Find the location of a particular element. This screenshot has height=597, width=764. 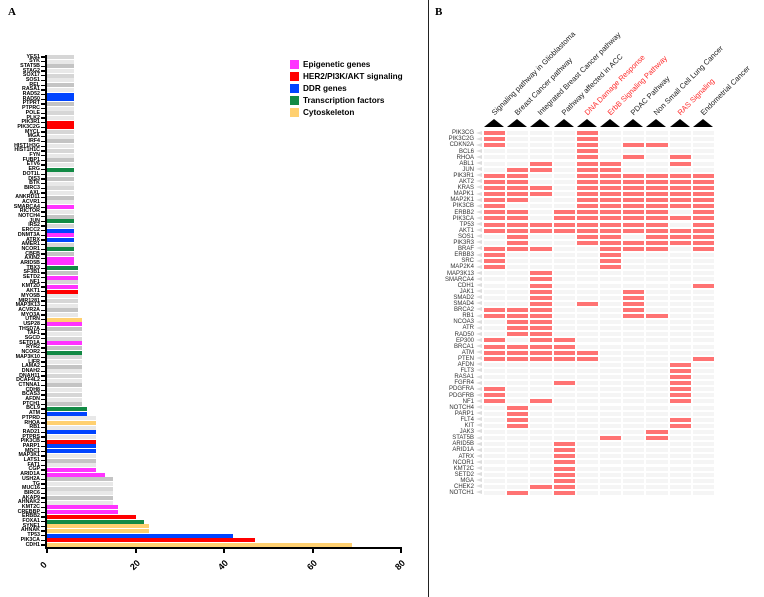

gene-label: MAP3K10 is located at coordinates (27, 356).